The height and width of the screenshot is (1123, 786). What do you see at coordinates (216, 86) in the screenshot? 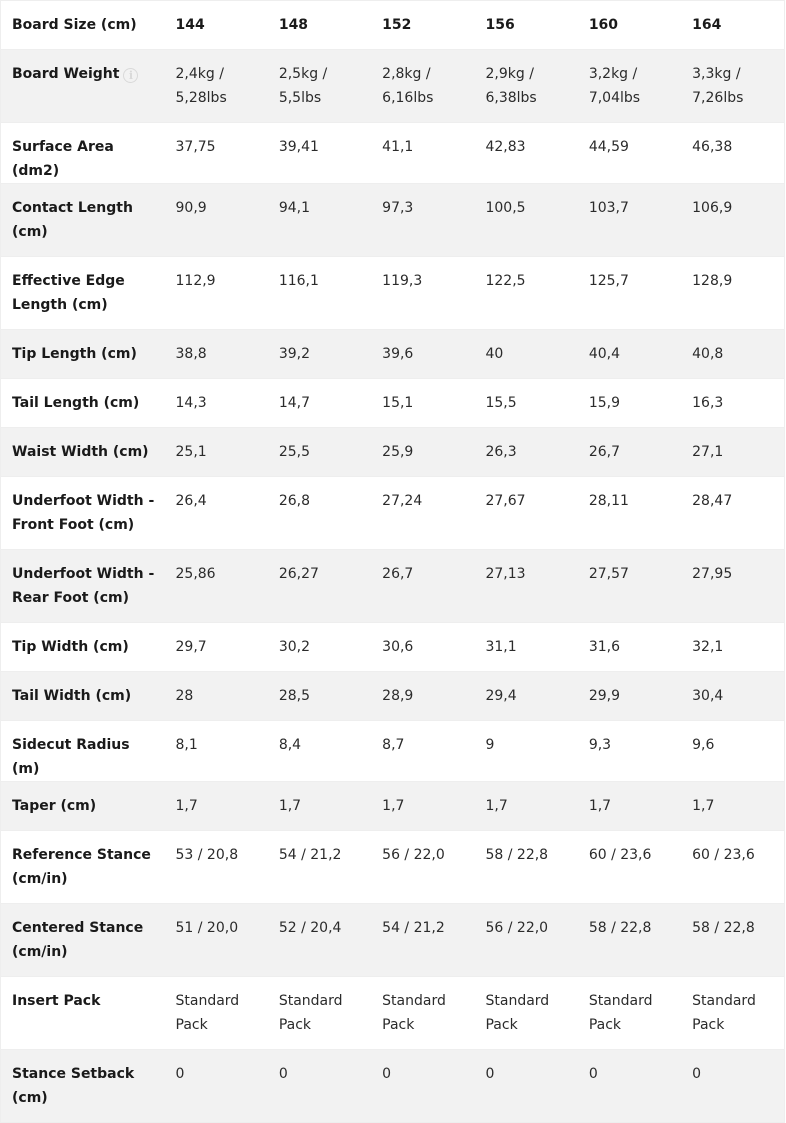
I see `table-cell: 2,4kg / 5,28lbs` at bounding box center [216, 86].